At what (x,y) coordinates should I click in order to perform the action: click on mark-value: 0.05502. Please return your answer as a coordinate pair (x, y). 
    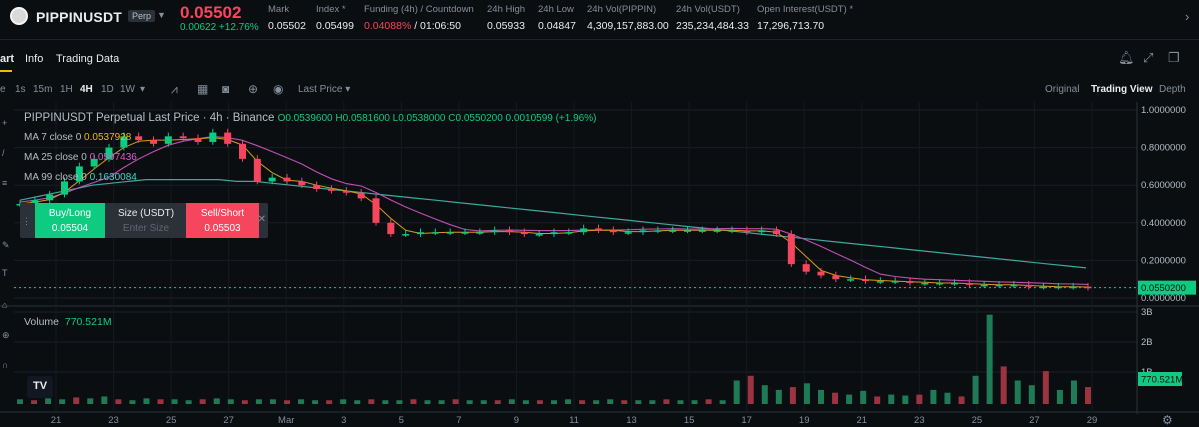
    Looking at the image, I should click on (287, 26).